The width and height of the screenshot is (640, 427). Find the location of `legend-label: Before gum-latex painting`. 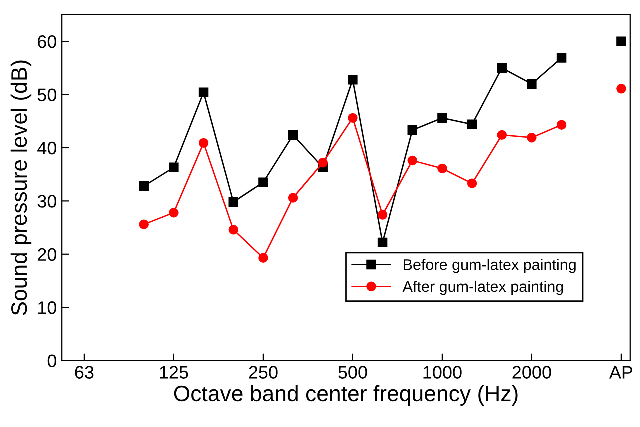

legend-label: Before gum-latex painting is located at coordinates (490, 266).